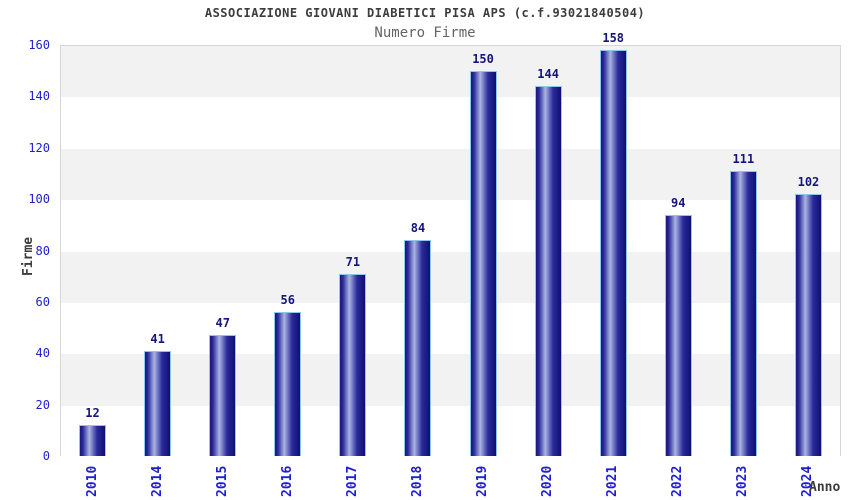 The height and width of the screenshot is (500, 850). What do you see at coordinates (288, 384) in the screenshot?
I see `bar-2016` at bounding box center [288, 384].